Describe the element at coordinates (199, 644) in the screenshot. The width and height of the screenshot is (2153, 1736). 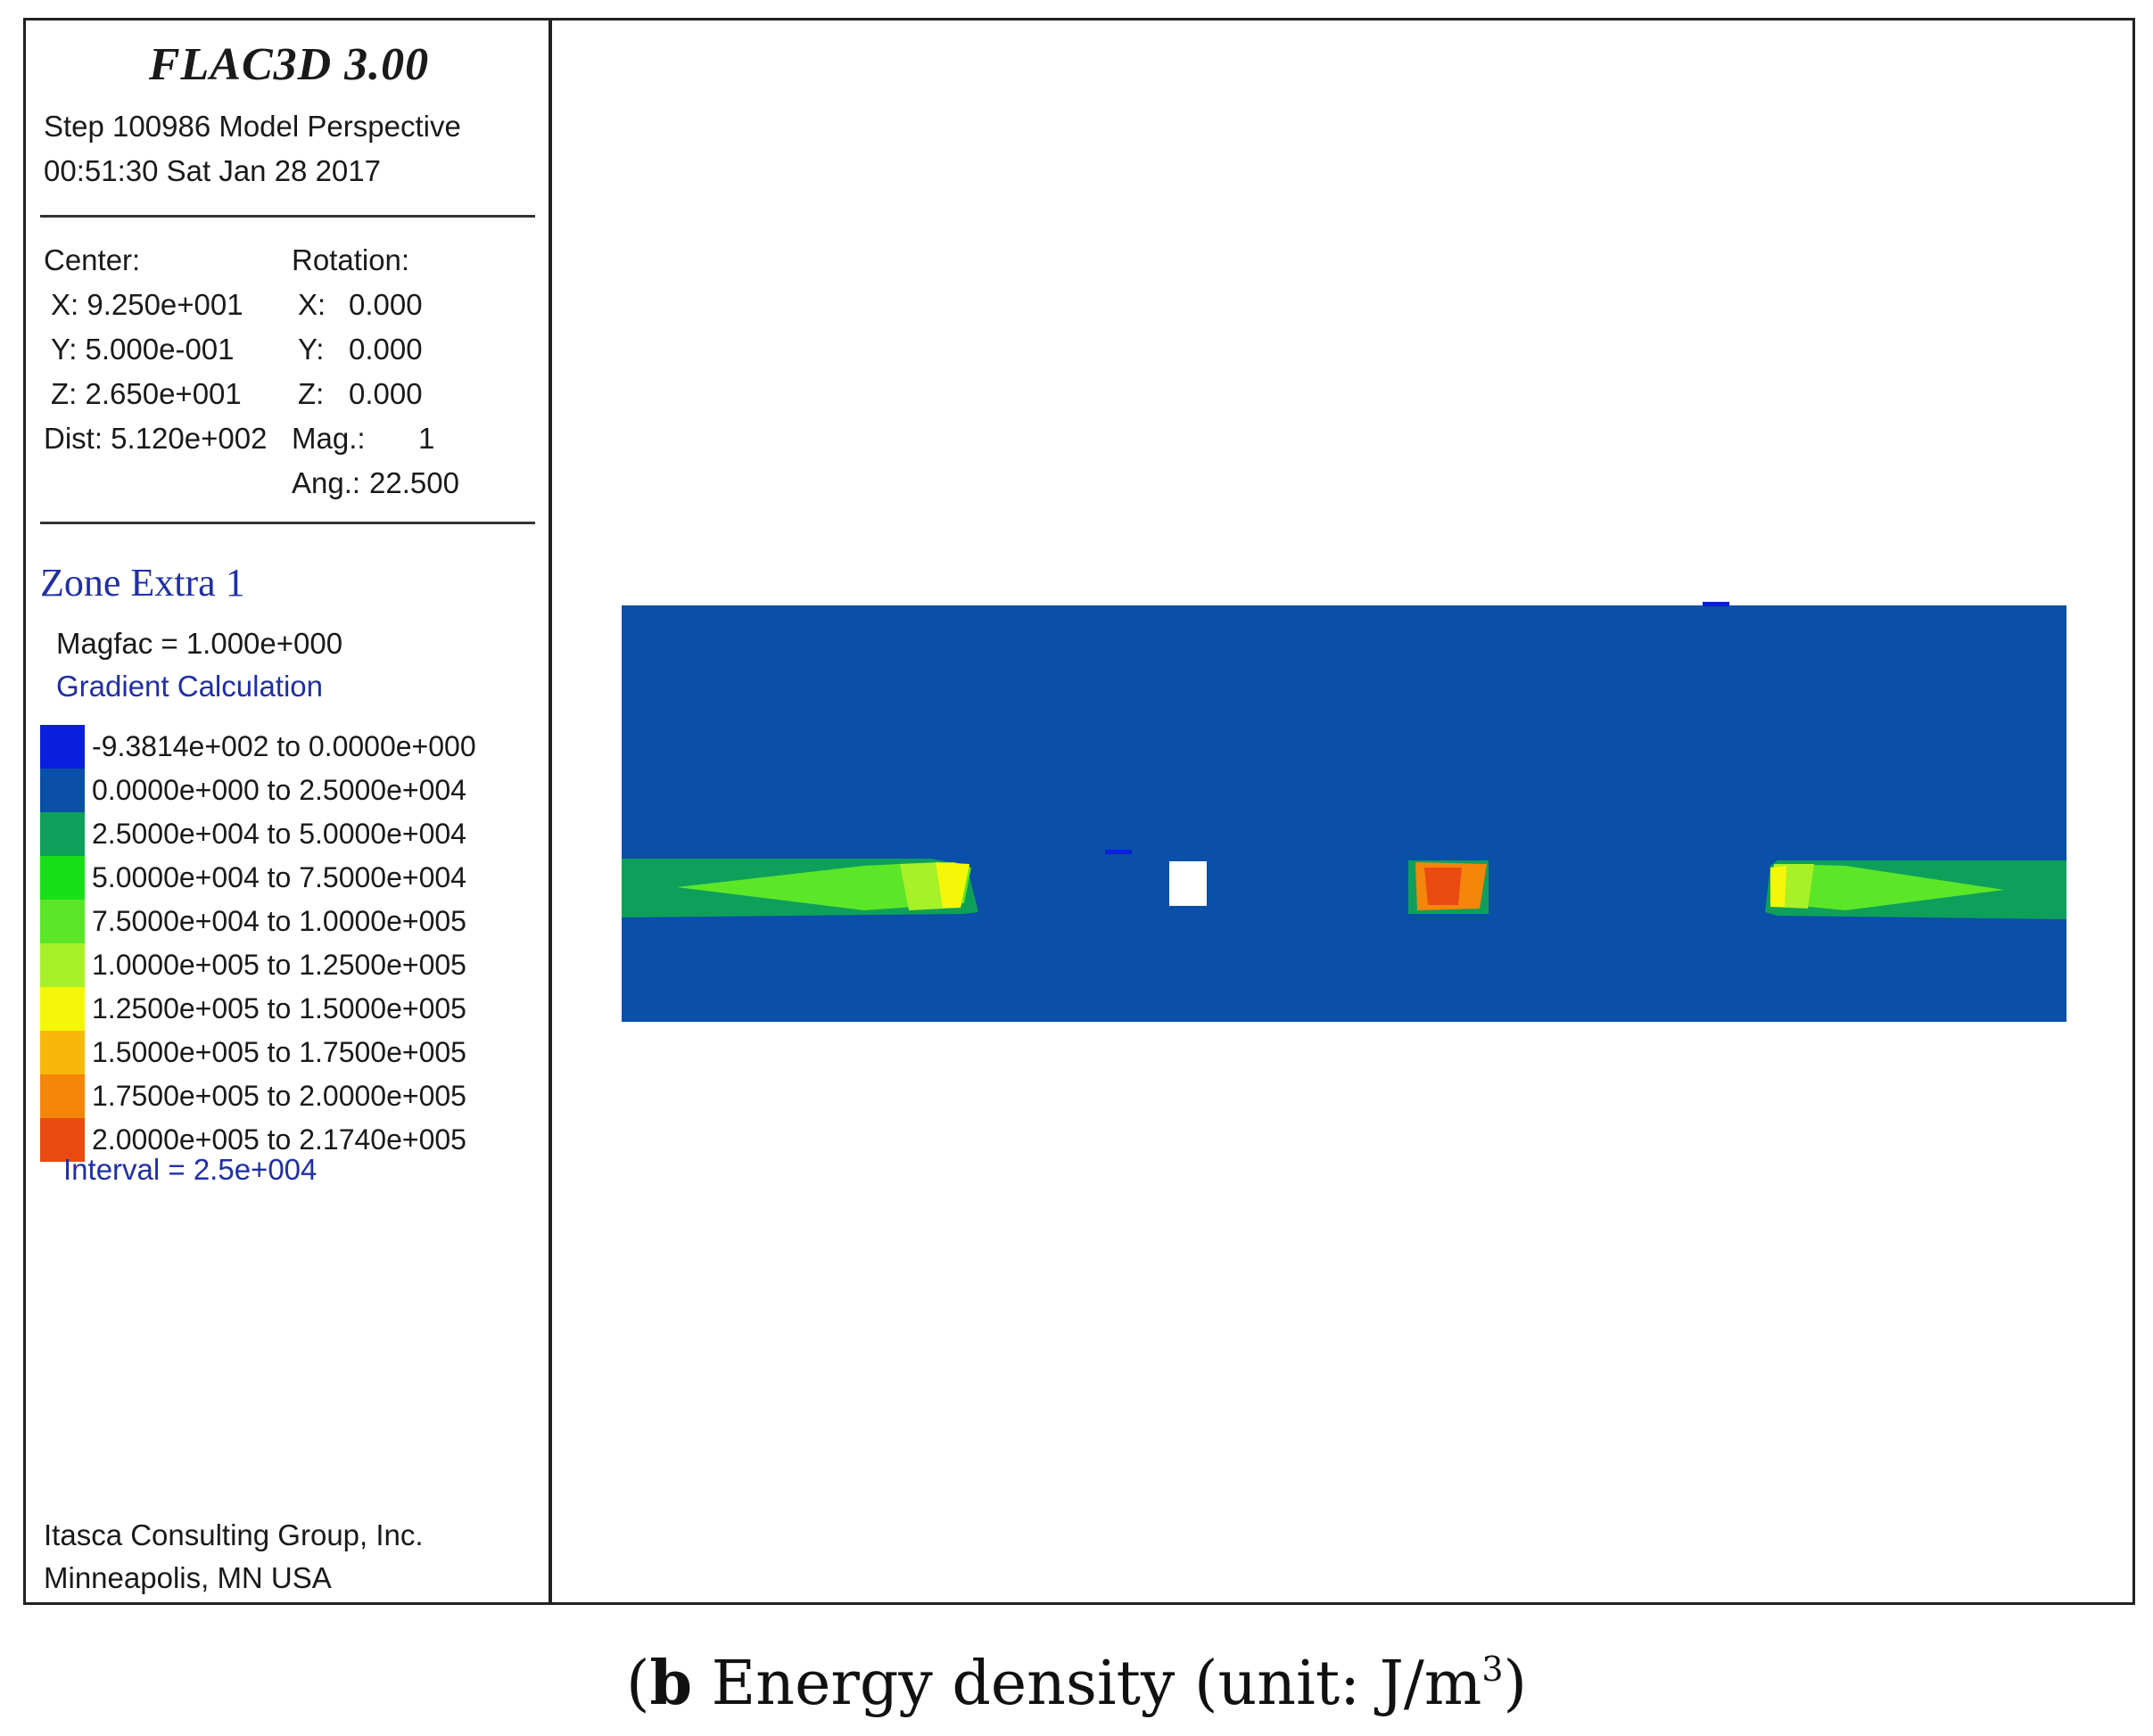
I see `magfac: Magfac = 1.000e+000` at that location.